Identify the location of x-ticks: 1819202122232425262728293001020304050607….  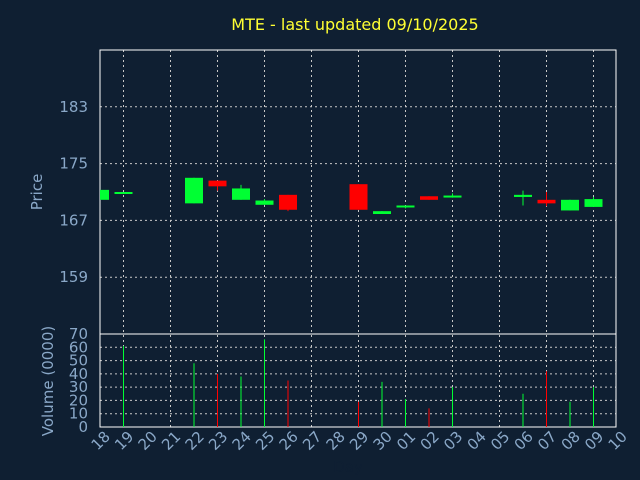
(359, 441).